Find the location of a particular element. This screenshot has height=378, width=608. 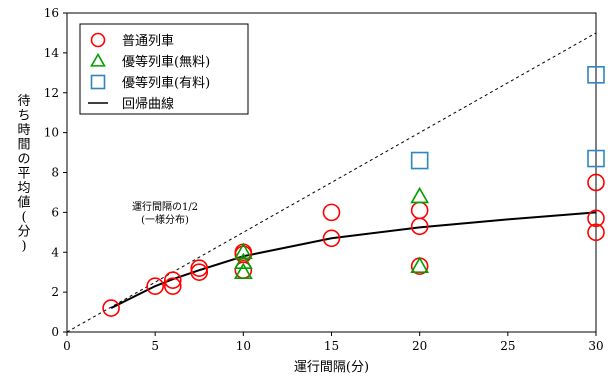

y-tick-label: 2 is located at coordinates (55, 292).